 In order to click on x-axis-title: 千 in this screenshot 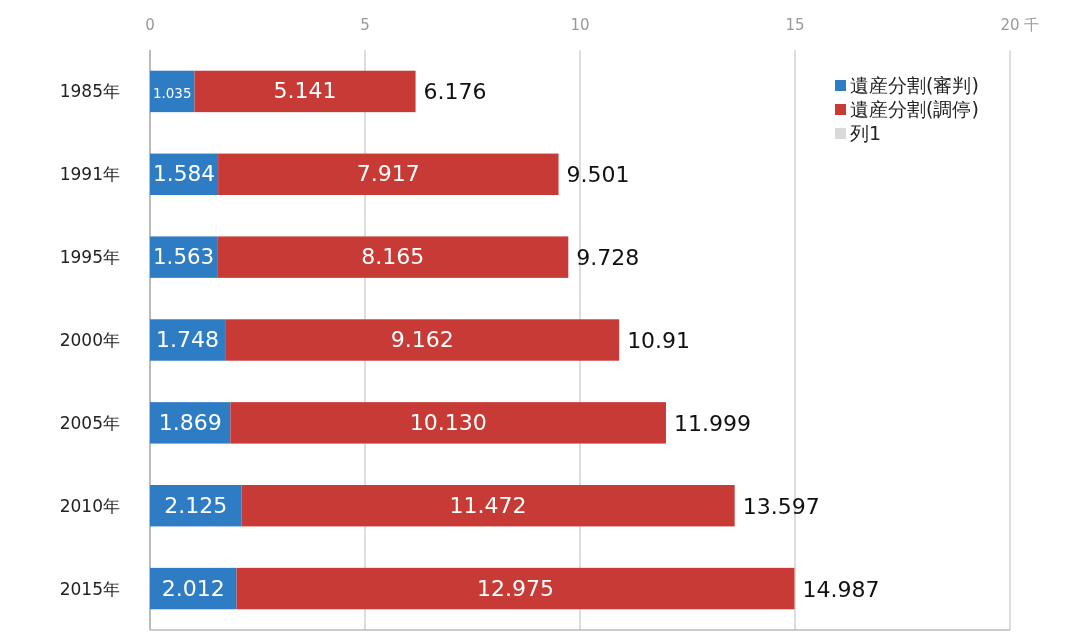, I will do `click(1031, 25)`.